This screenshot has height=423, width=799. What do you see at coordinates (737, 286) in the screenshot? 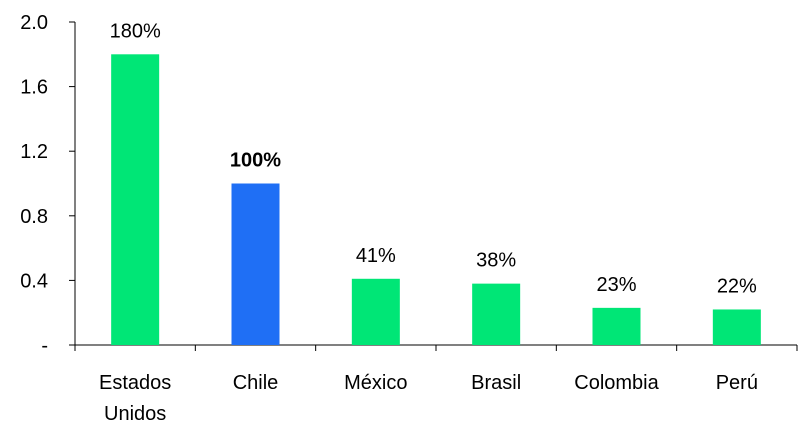
I see `data-label: 22%` at bounding box center [737, 286].